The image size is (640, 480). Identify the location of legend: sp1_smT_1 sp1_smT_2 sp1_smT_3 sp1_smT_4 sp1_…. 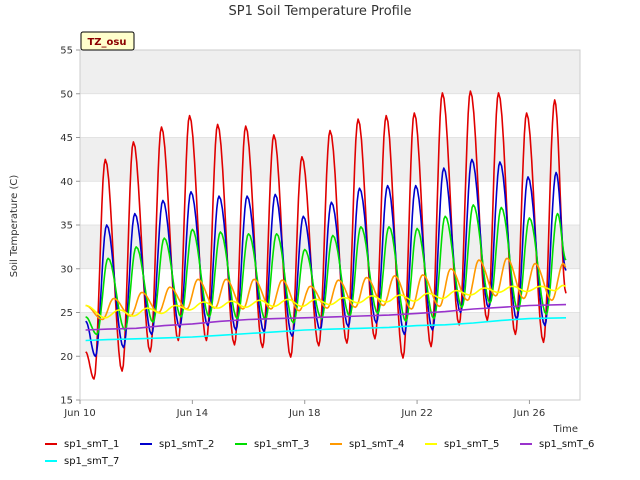
(319, 453).